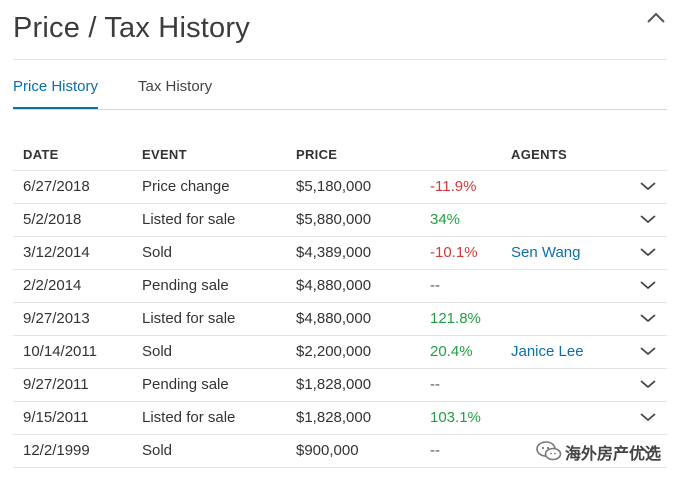  Describe the element at coordinates (41, 154) in the screenshot. I see `column-header-date: DATE` at that location.